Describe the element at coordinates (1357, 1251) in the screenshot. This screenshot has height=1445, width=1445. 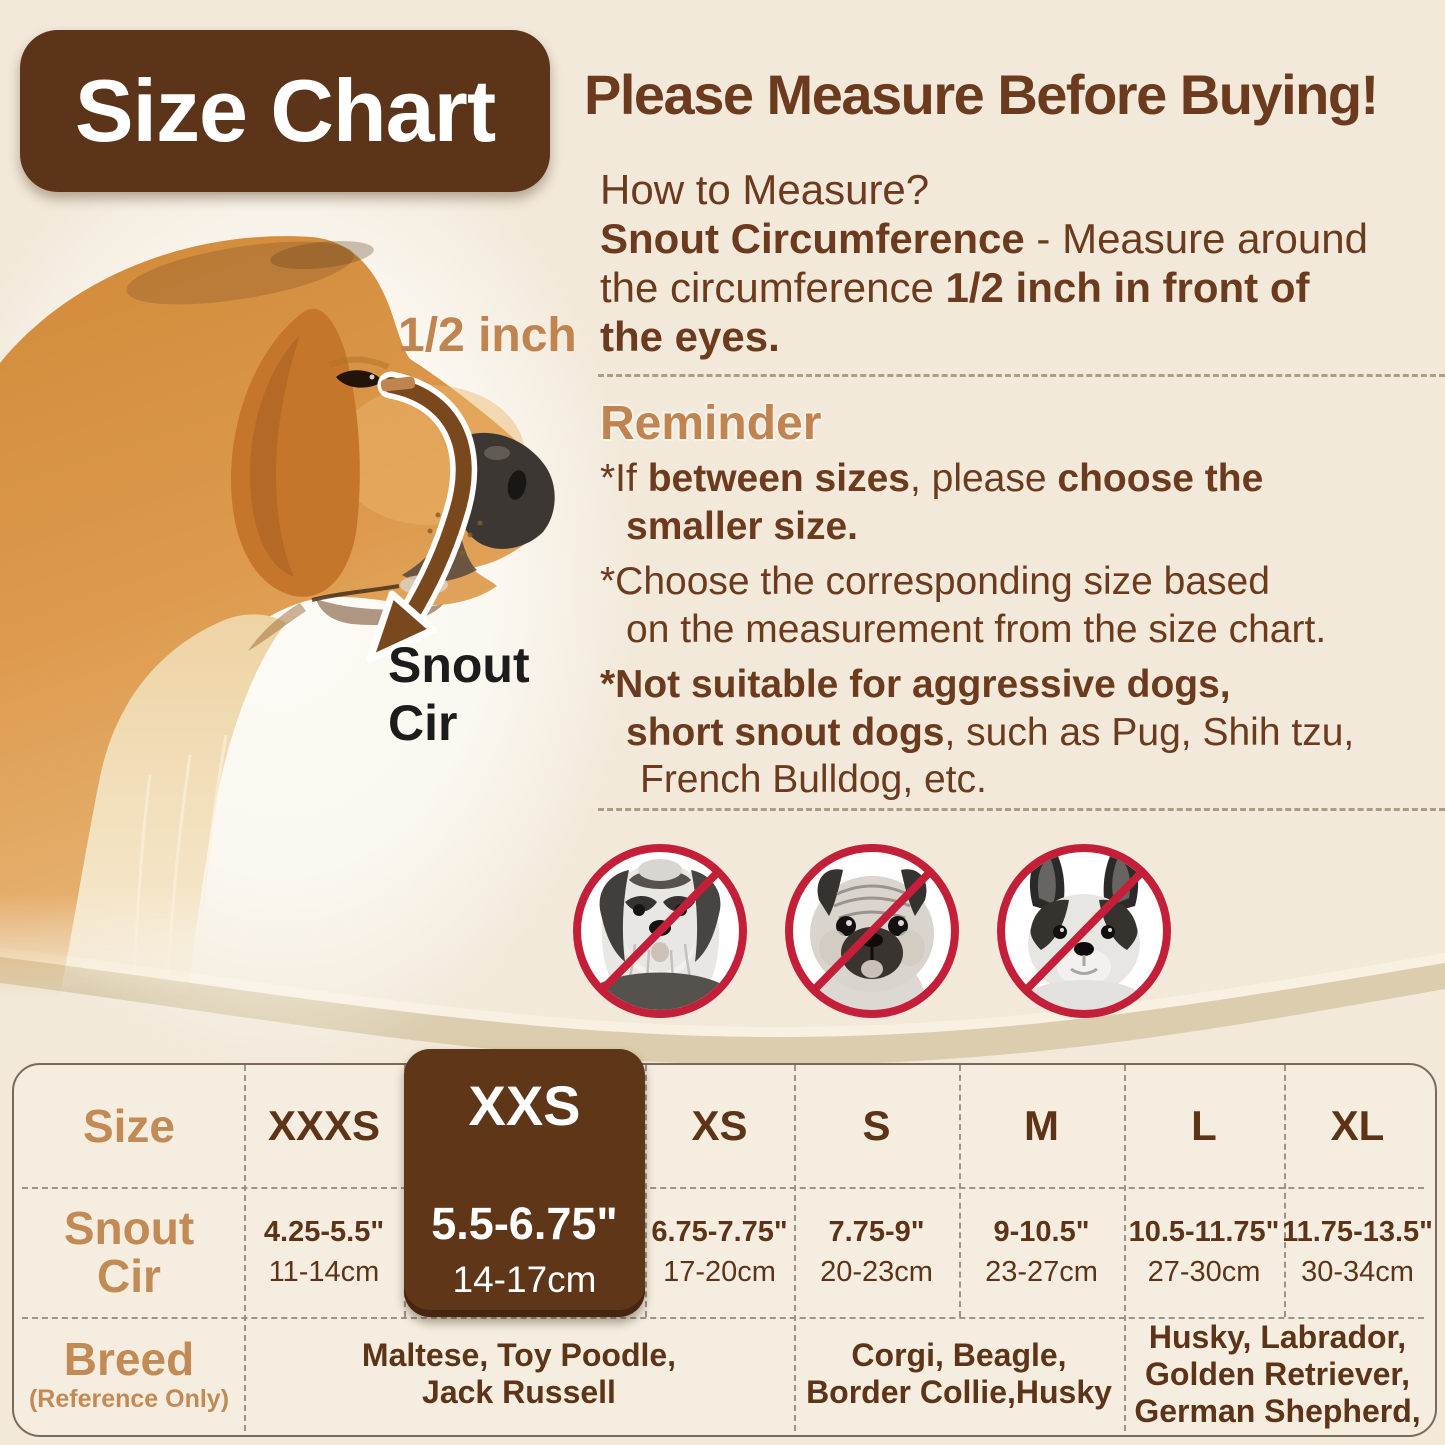
I see `snout-cell-xl: 11.75-13.5" 30-34cm` at that location.